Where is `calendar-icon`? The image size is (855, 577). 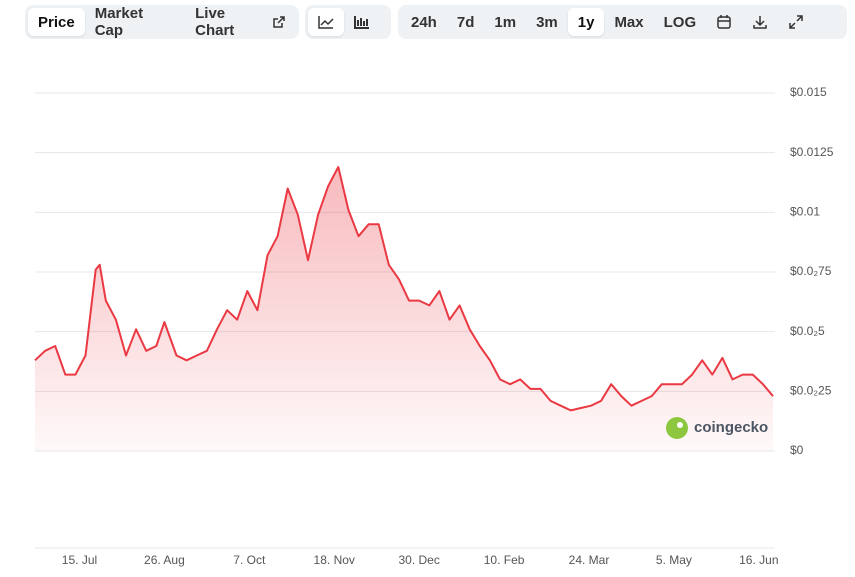 calendar-icon is located at coordinates (724, 22).